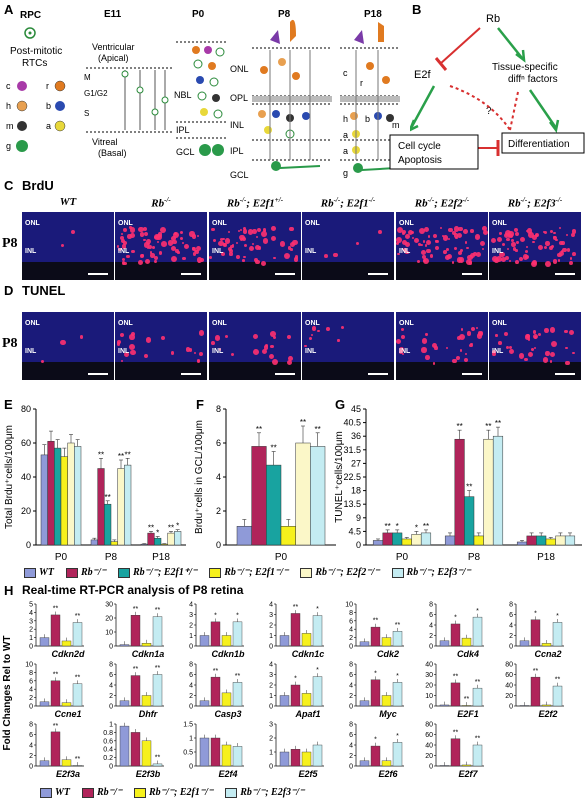 The image size is (588, 801). What do you see at coordinates (509, 675) in the screenshot?
I see `h-tick: 60` at bounding box center [509, 675].